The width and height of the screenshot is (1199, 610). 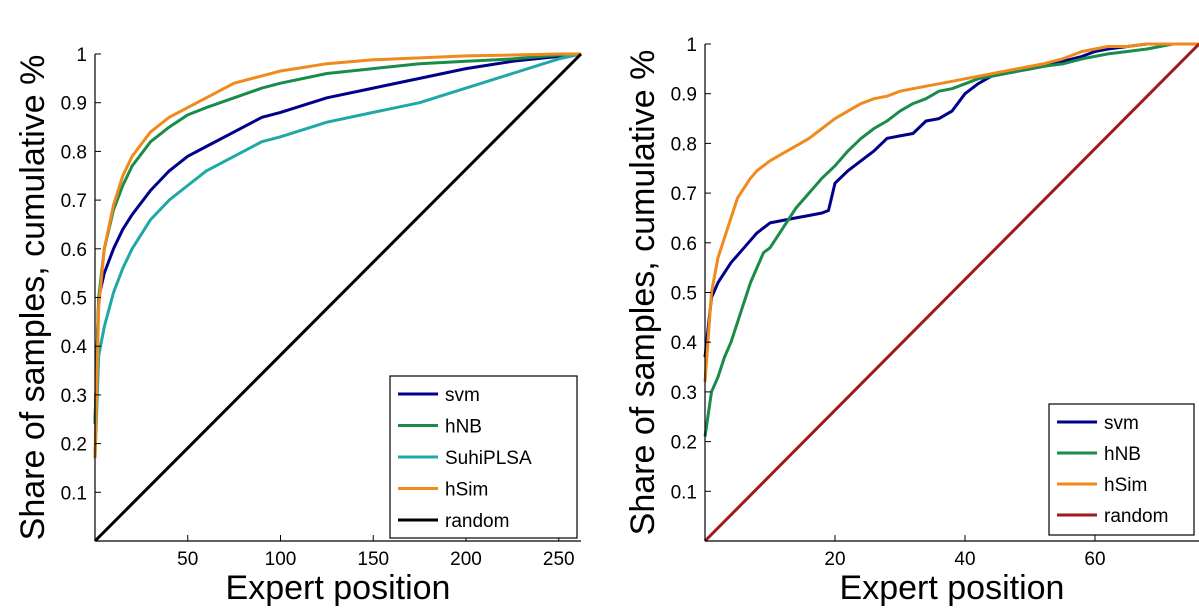 What do you see at coordinates (488, 458) in the screenshot?
I see `legend-label-SuhiPLSA: SuhiPLSA` at bounding box center [488, 458].